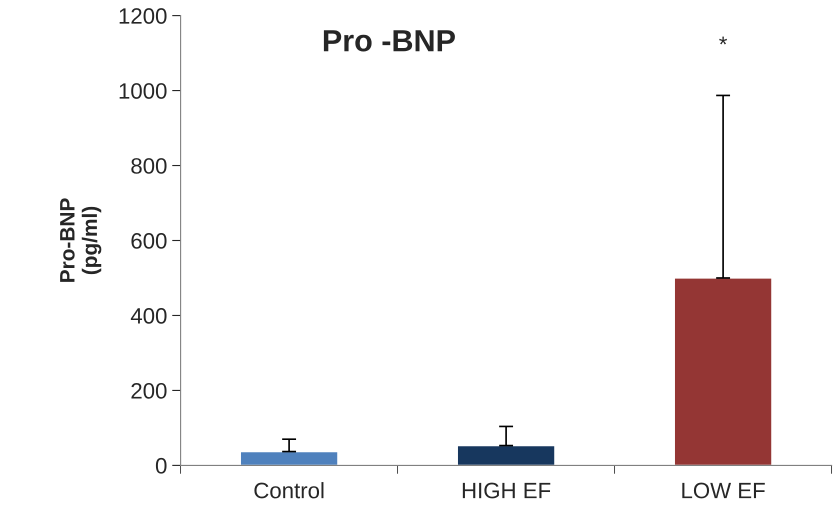 Image resolution: width=840 pixels, height=520 pixels. What do you see at coordinates (723, 490) in the screenshot?
I see `x-tick-label: LOW EF` at bounding box center [723, 490].